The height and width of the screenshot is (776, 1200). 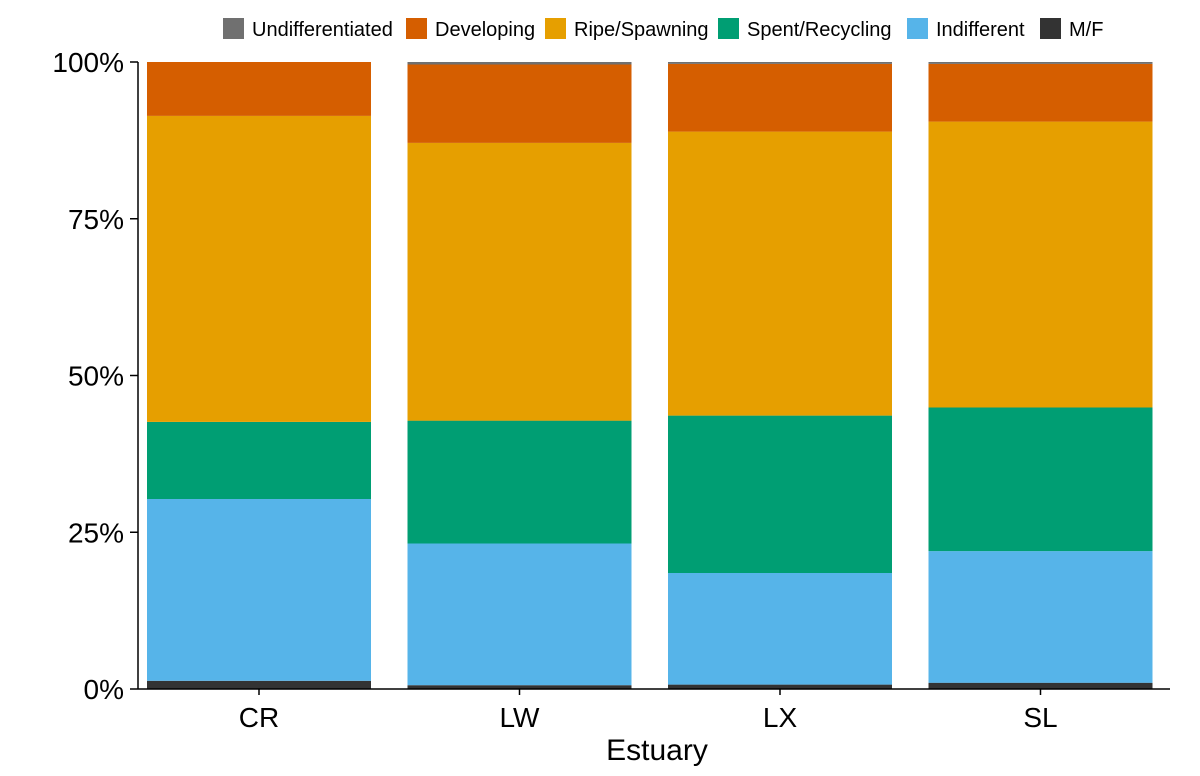 I want to click on y-tick-label: 25%, so click(x=96, y=532).